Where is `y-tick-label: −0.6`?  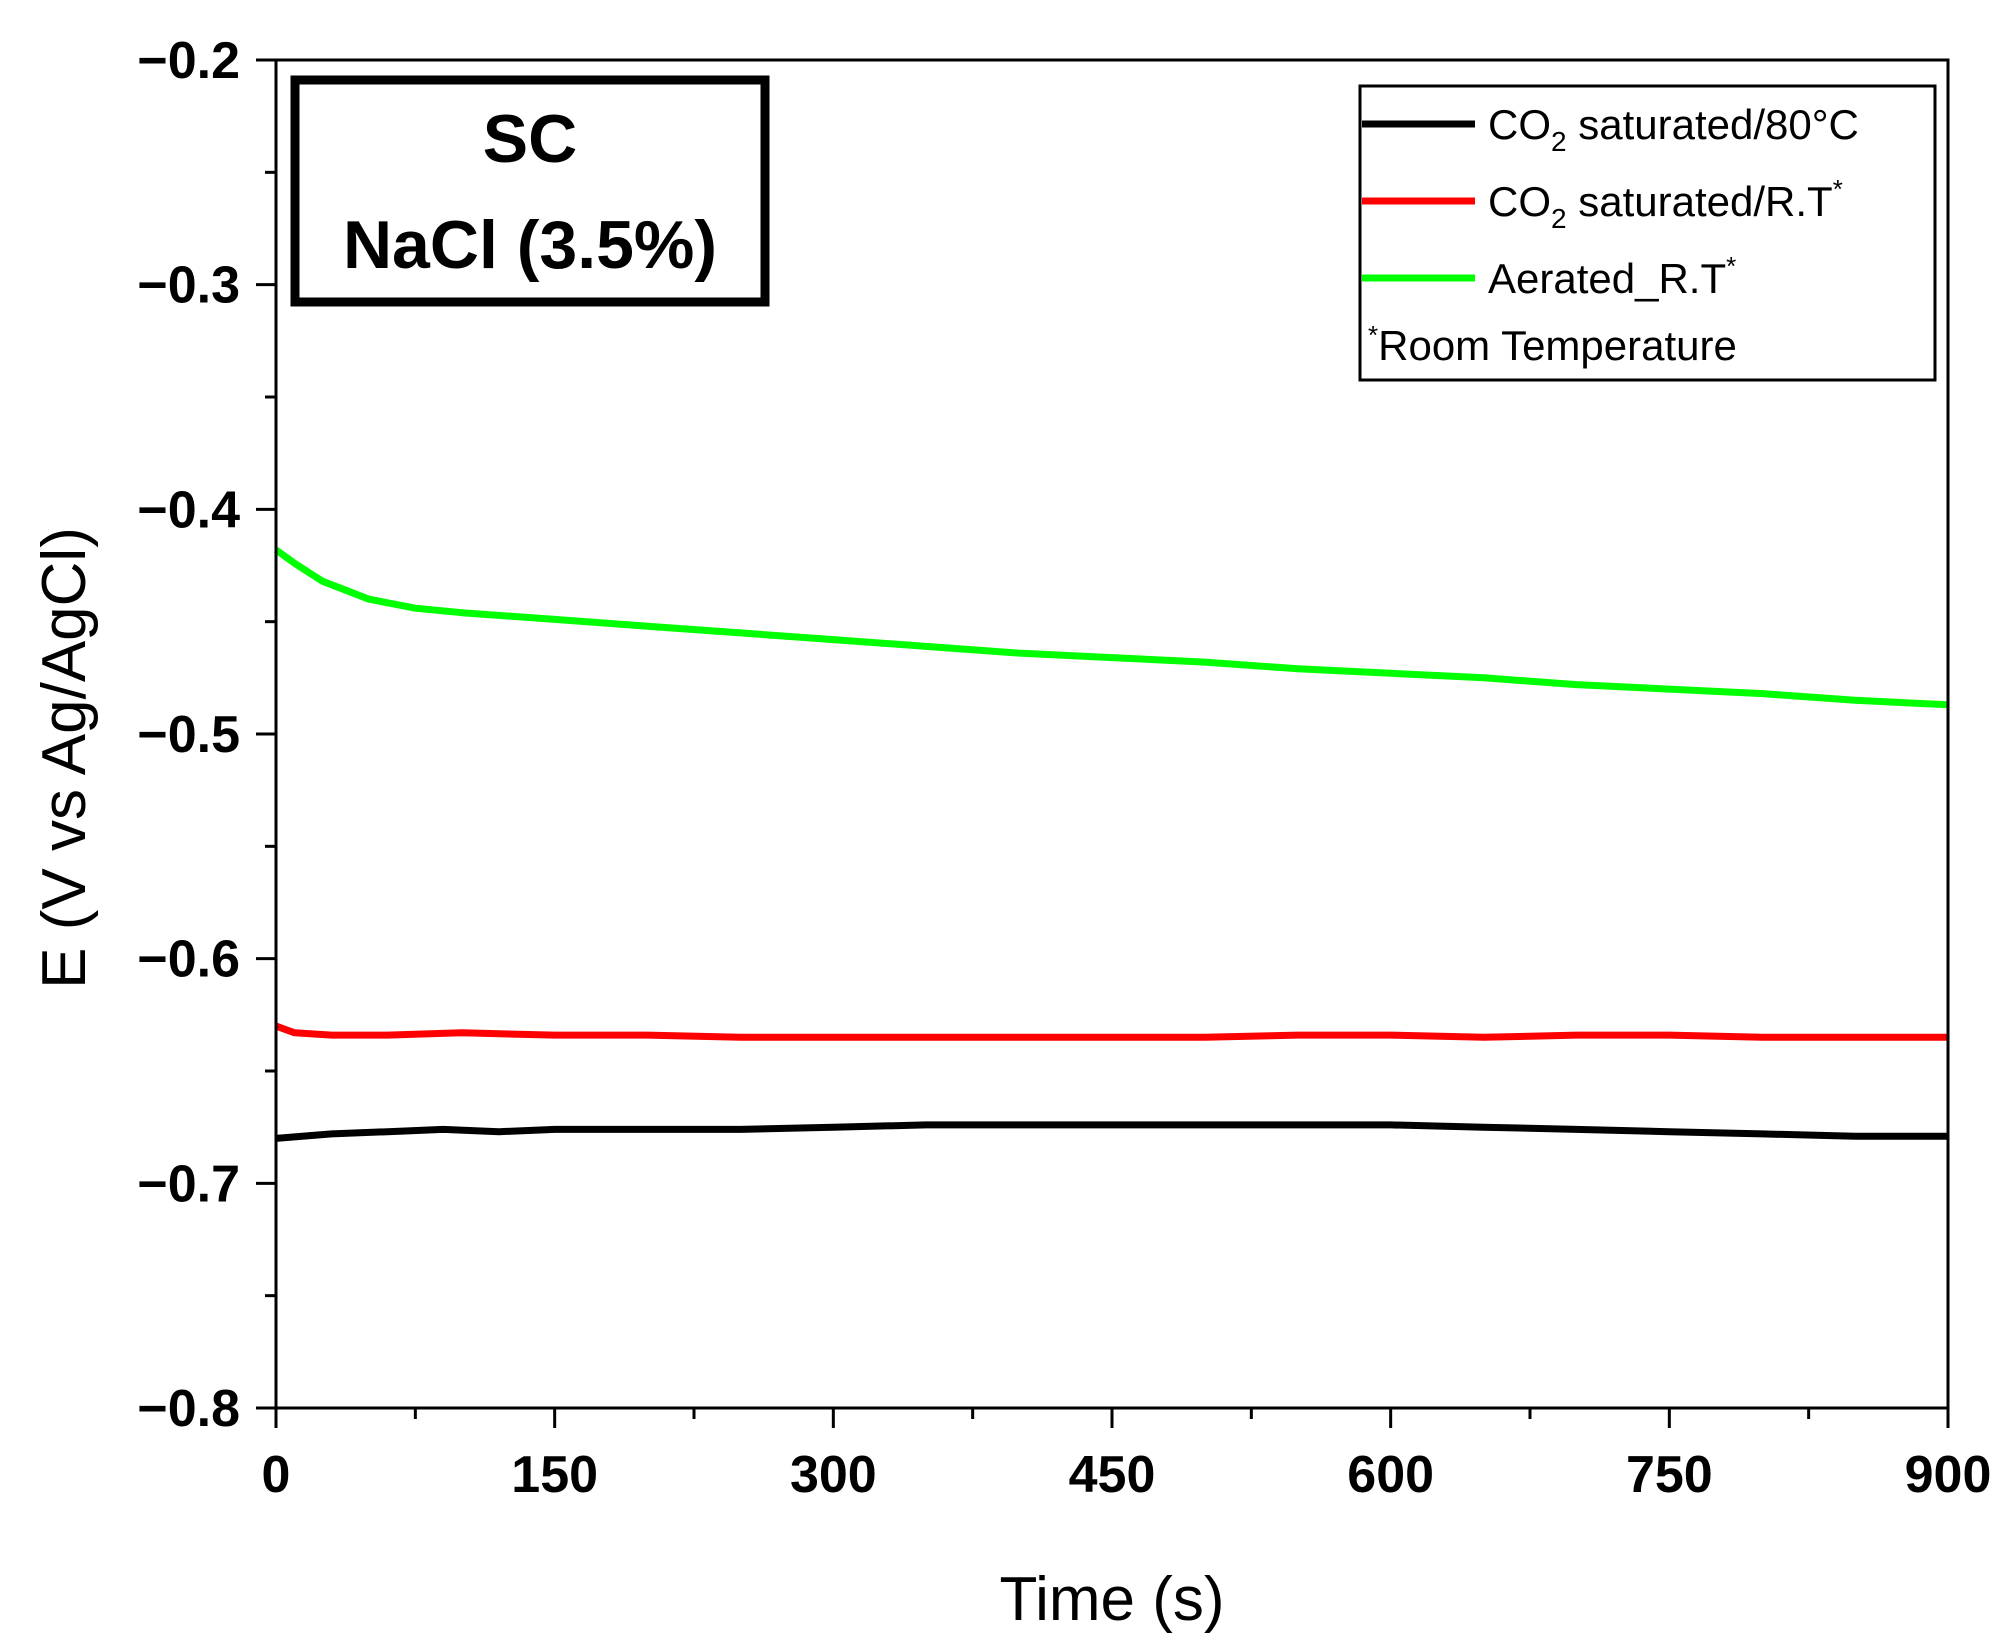 y-tick-label: −0.6 is located at coordinates (188, 960).